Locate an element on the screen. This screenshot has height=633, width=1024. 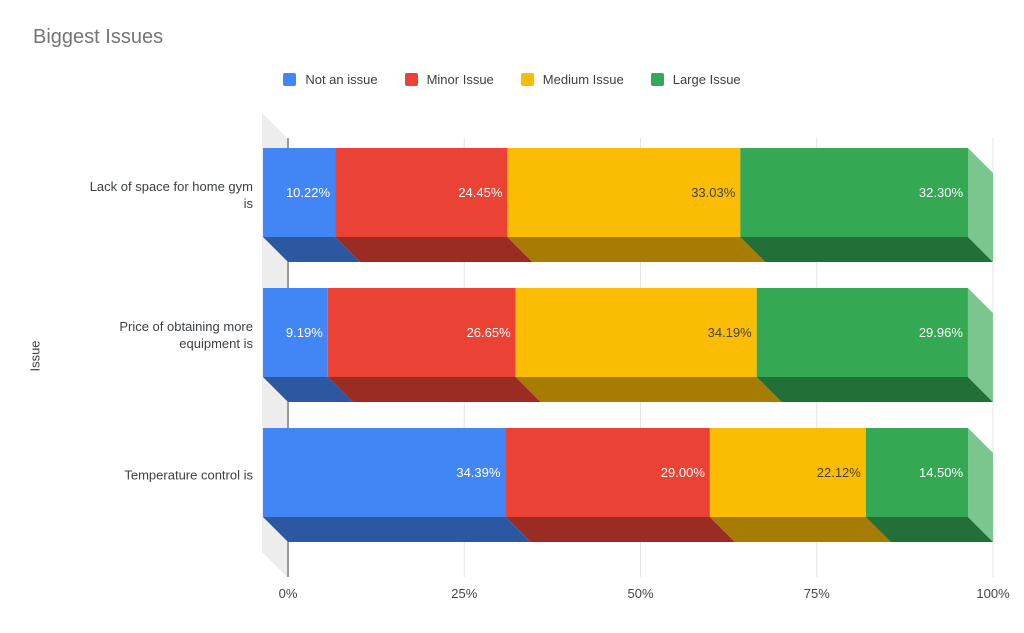
bar-segment-temperature-control-is-not-an-issue is located at coordinates (384, 472).